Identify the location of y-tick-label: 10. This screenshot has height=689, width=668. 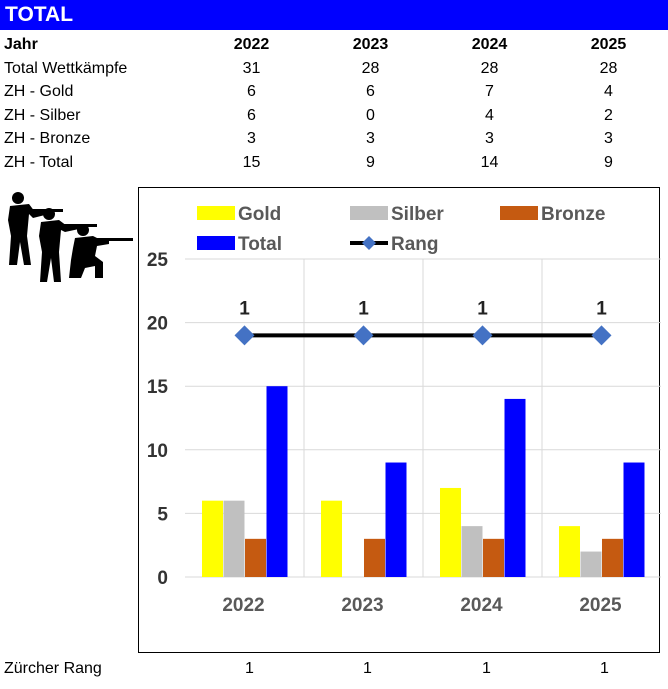
(157, 451).